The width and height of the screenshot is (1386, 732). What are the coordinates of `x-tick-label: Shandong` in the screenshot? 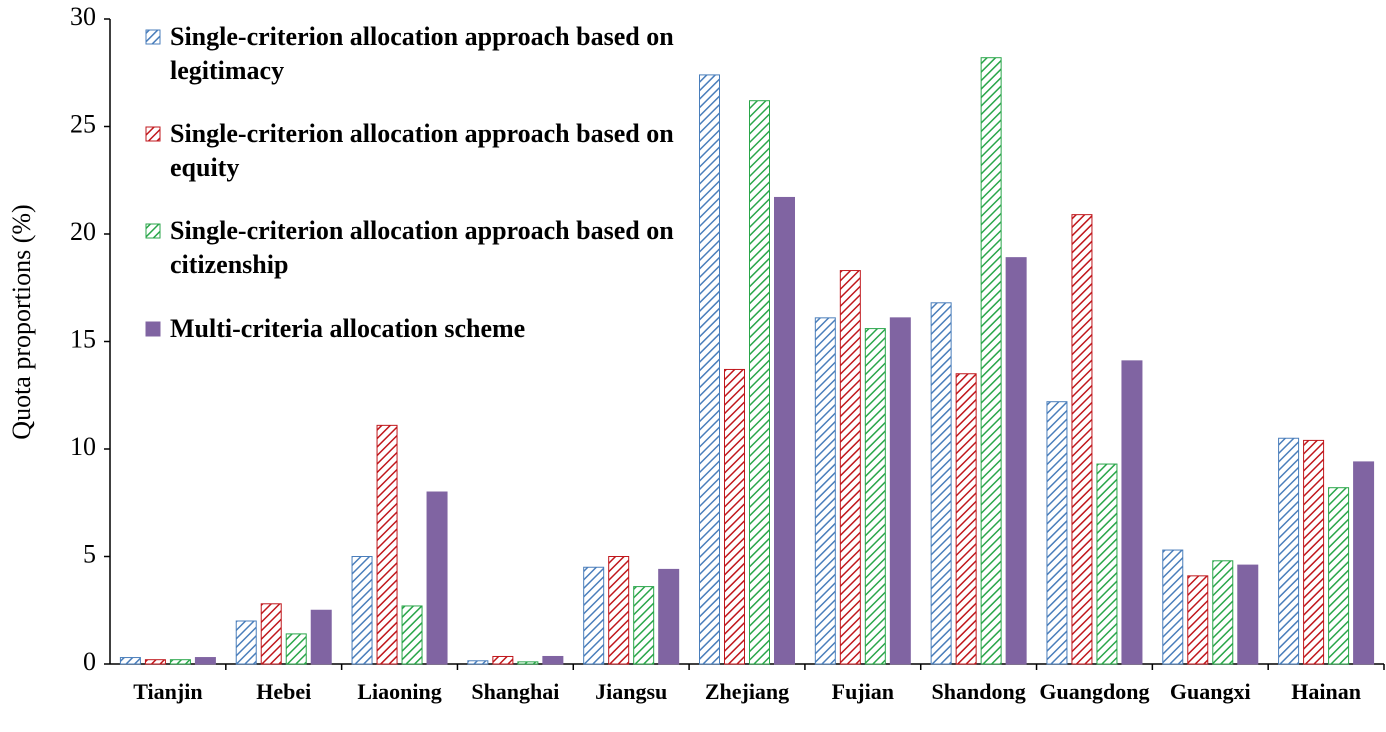 It's located at (979, 691).